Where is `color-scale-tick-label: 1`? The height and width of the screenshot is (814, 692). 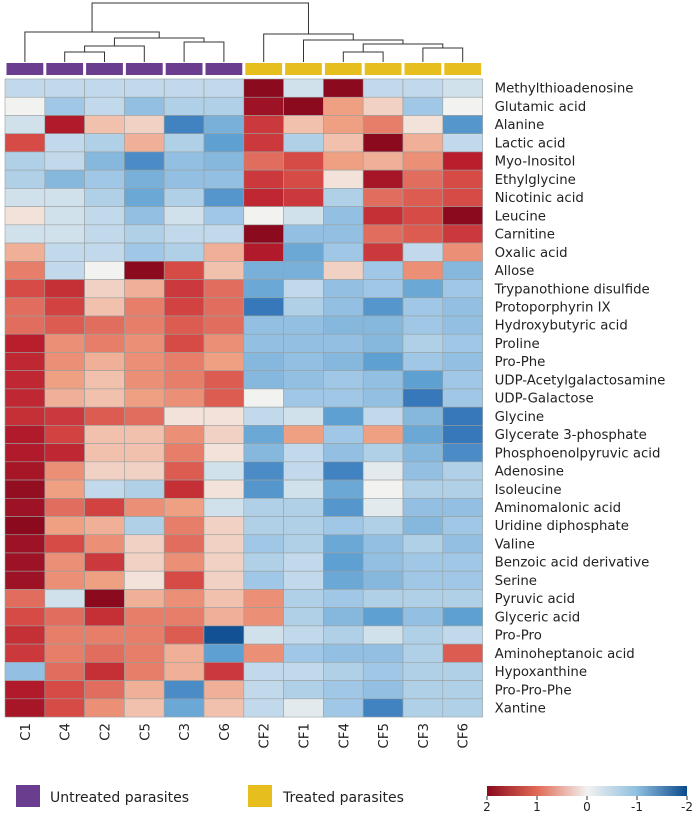 color-scale-tick-label: 1 is located at coordinates (537, 807).